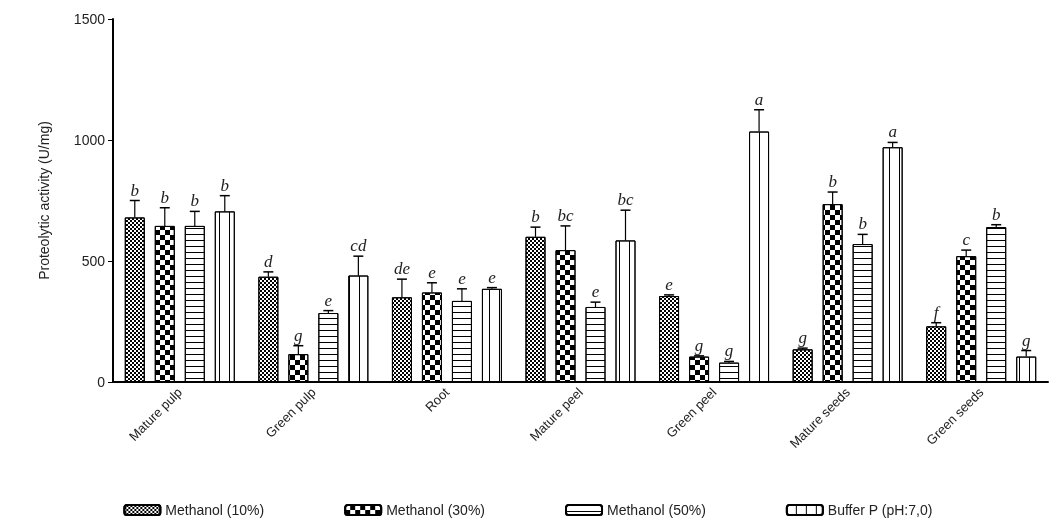 This screenshot has height=526, width=1056. What do you see at coordinates (937, 312) in the screenshot?
I see `data-label: f` at bounding box center [937, 312].